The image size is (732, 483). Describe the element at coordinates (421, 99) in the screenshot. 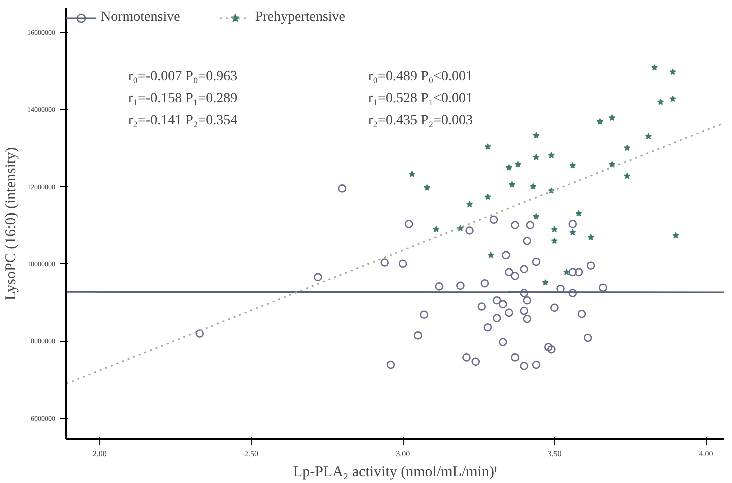

I see `annotation: r₁=0.528 P₁<0.001` at that location.